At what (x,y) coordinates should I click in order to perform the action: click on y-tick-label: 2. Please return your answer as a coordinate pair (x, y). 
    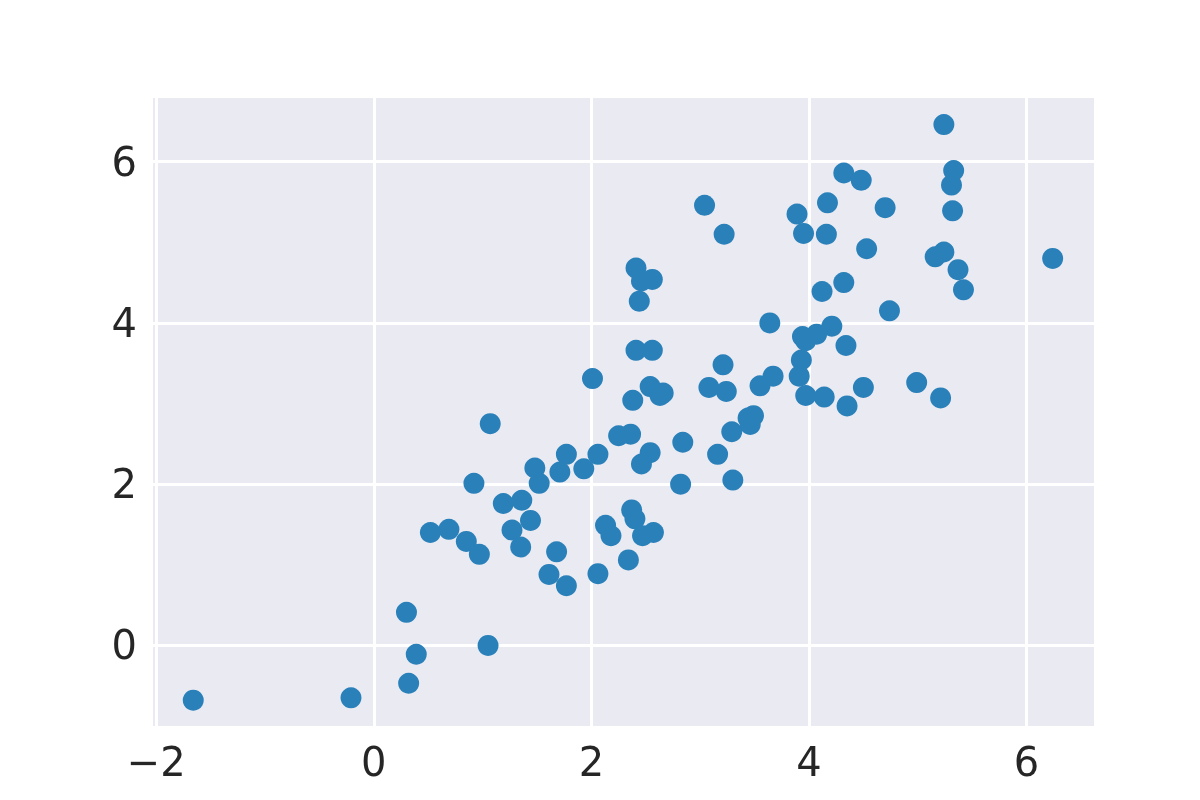
    Looking at the image, I should click on (124, 484).